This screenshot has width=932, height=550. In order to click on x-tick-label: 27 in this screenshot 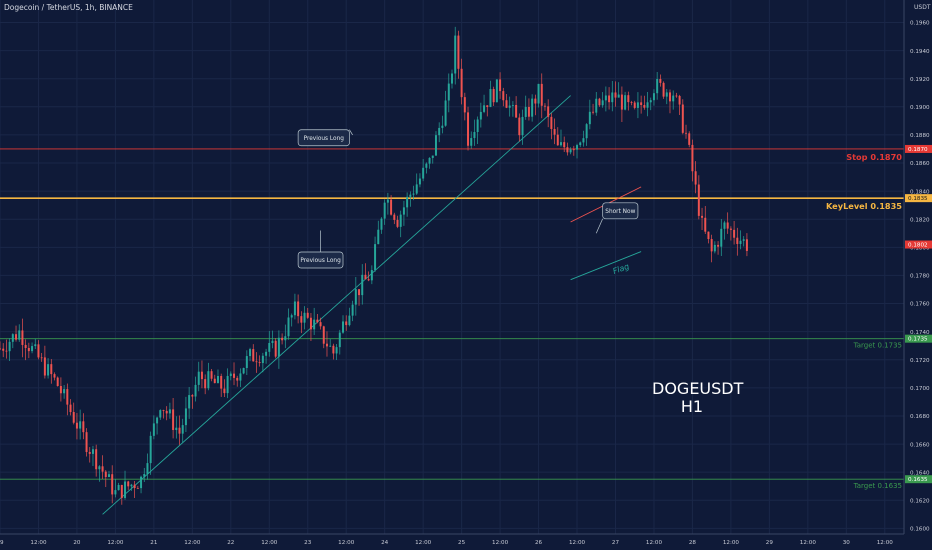, I will do `click(616, 543)`.